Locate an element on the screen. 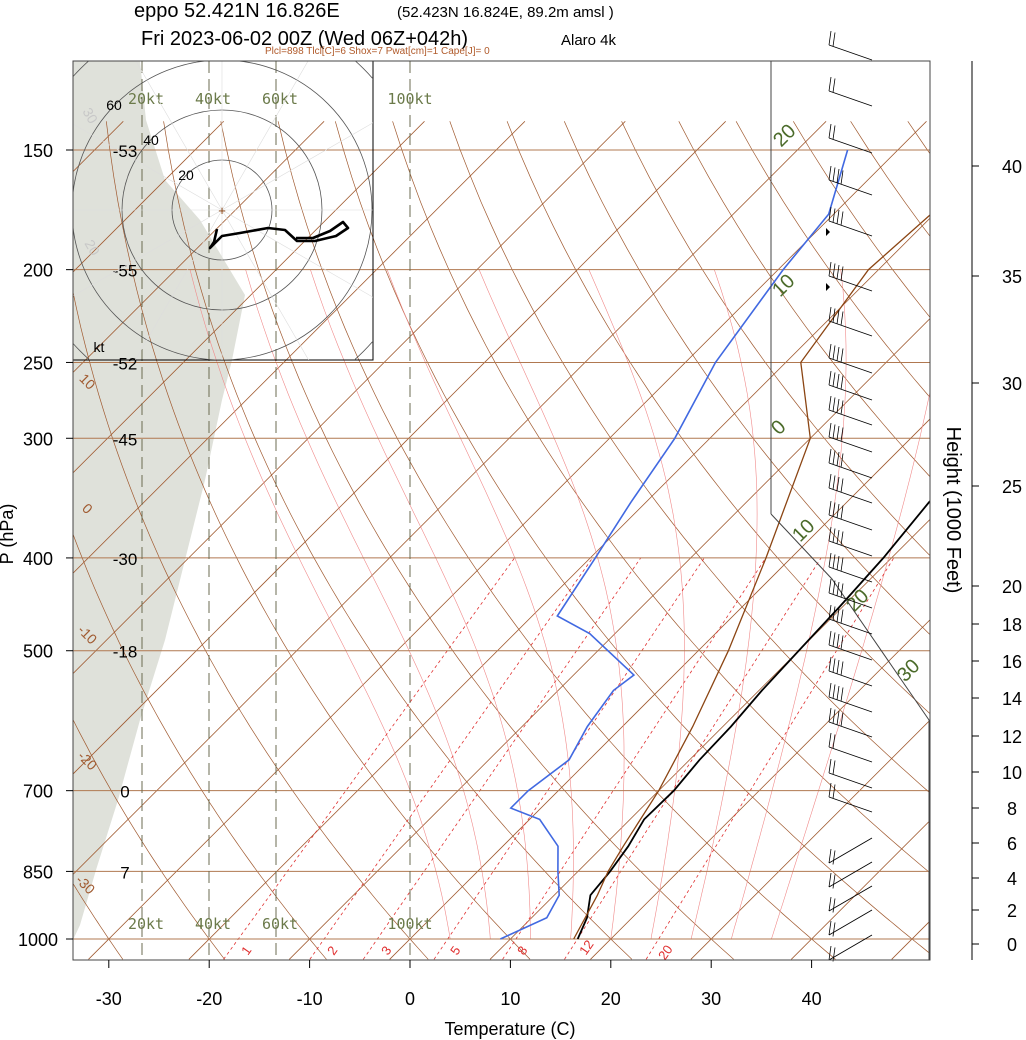  mixing-ratio-label: 8 is located at coordinates (522, 950).